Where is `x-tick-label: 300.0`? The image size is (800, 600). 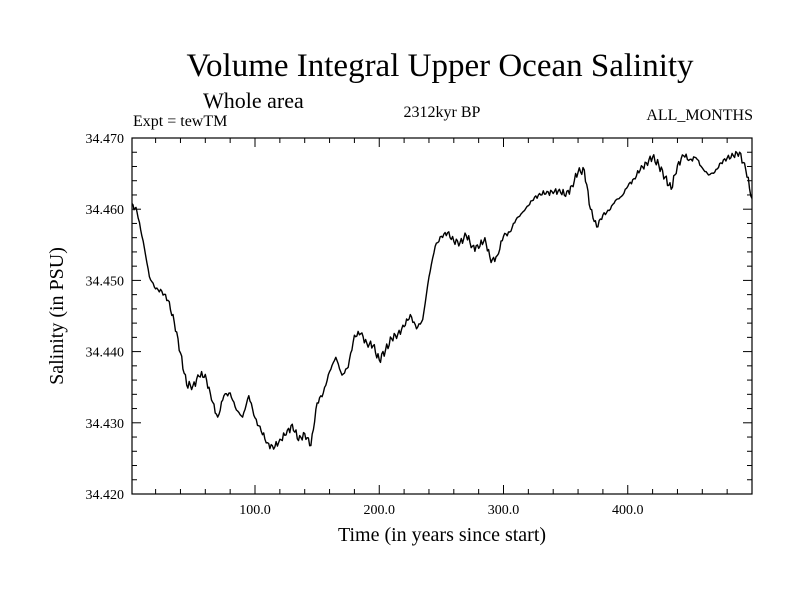
x-tick-label: 300.0 is located at coordinates (504, 510).